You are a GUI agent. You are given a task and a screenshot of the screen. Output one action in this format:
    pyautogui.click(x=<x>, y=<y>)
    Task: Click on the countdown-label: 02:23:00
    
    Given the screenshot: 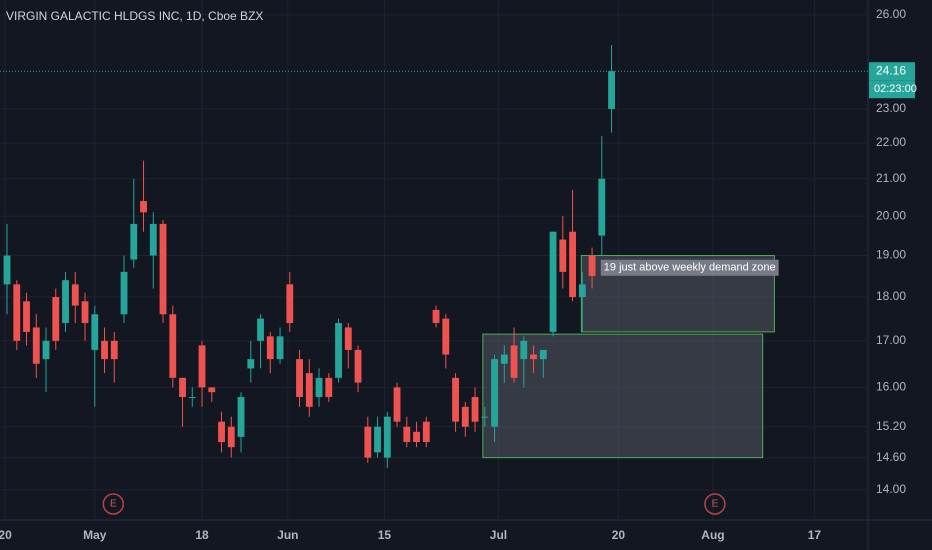 What is the action you would take?
    pyautogui.click(x=895, y=89)
    